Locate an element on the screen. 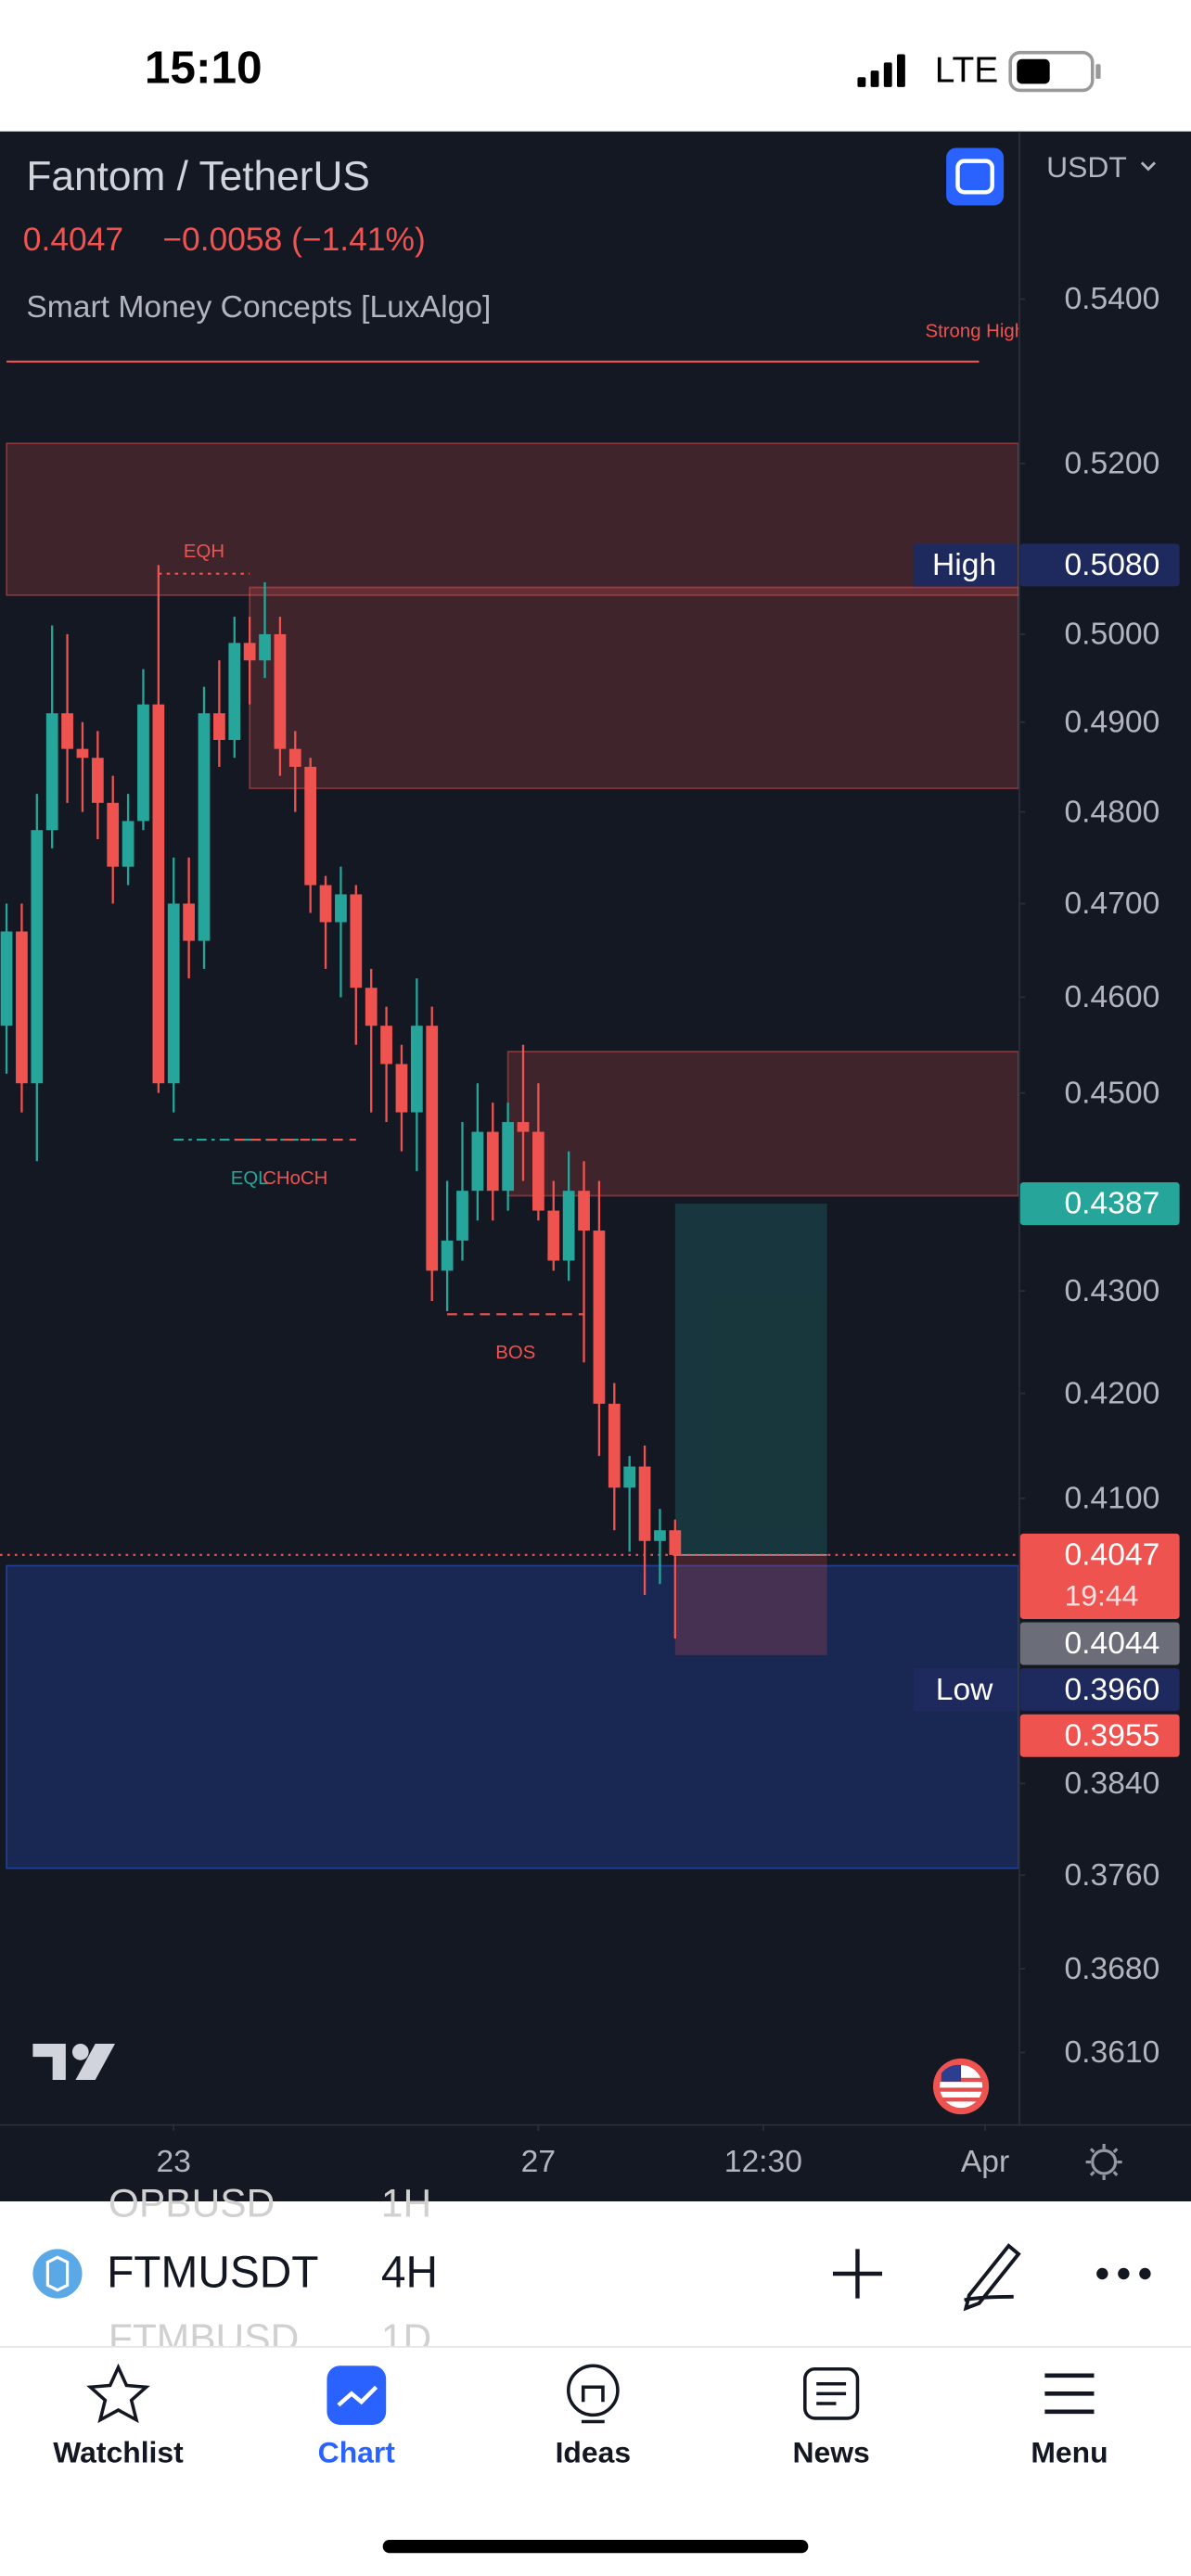 This screenshot has height=2576, width=1191. nav-label: News is located at coordinates (831, 2451).